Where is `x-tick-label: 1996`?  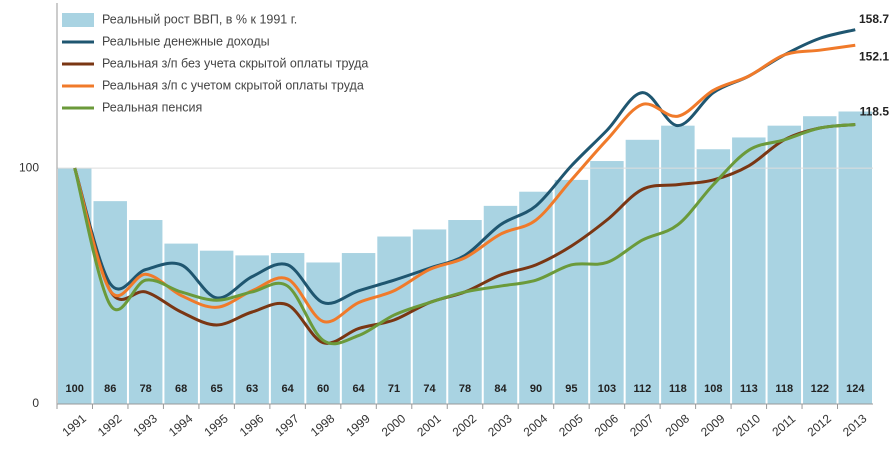
x-tick-label: 1996 is located at coordinates (252, 425).